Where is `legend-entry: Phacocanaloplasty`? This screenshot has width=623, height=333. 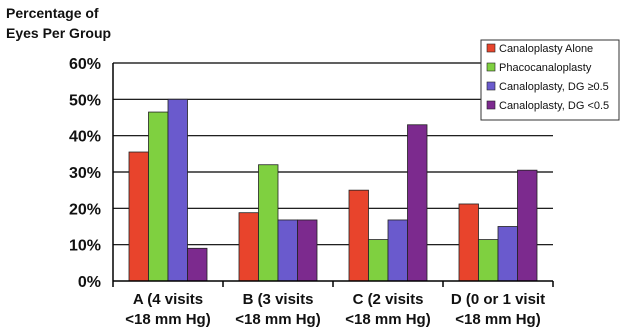 legend-entry: Phacocanaloplasty is located at coordinates (545, 68).